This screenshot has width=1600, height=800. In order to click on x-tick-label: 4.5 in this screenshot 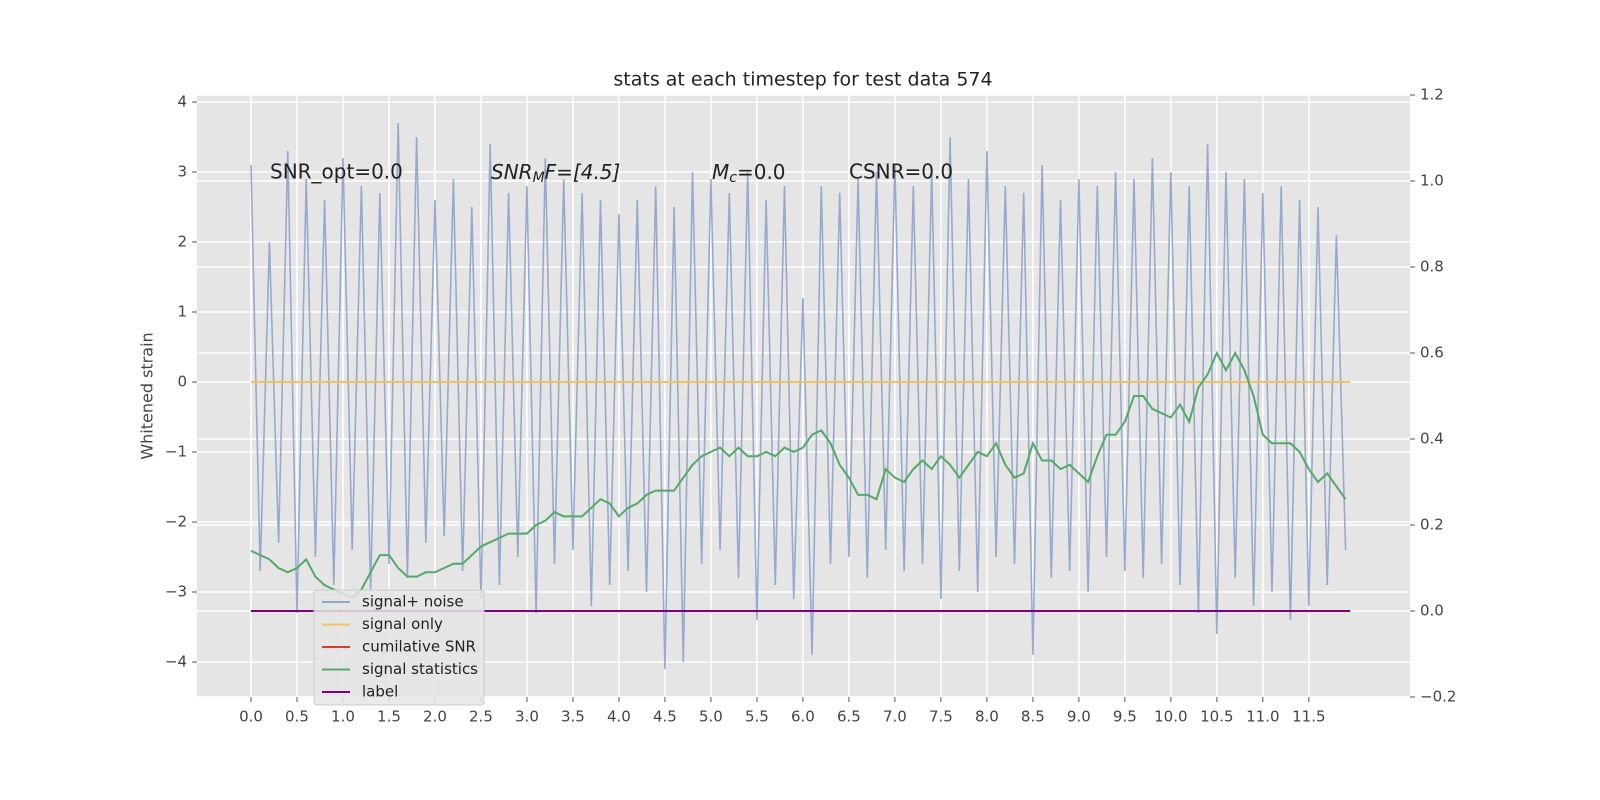, I will do `click(665, 717)`.